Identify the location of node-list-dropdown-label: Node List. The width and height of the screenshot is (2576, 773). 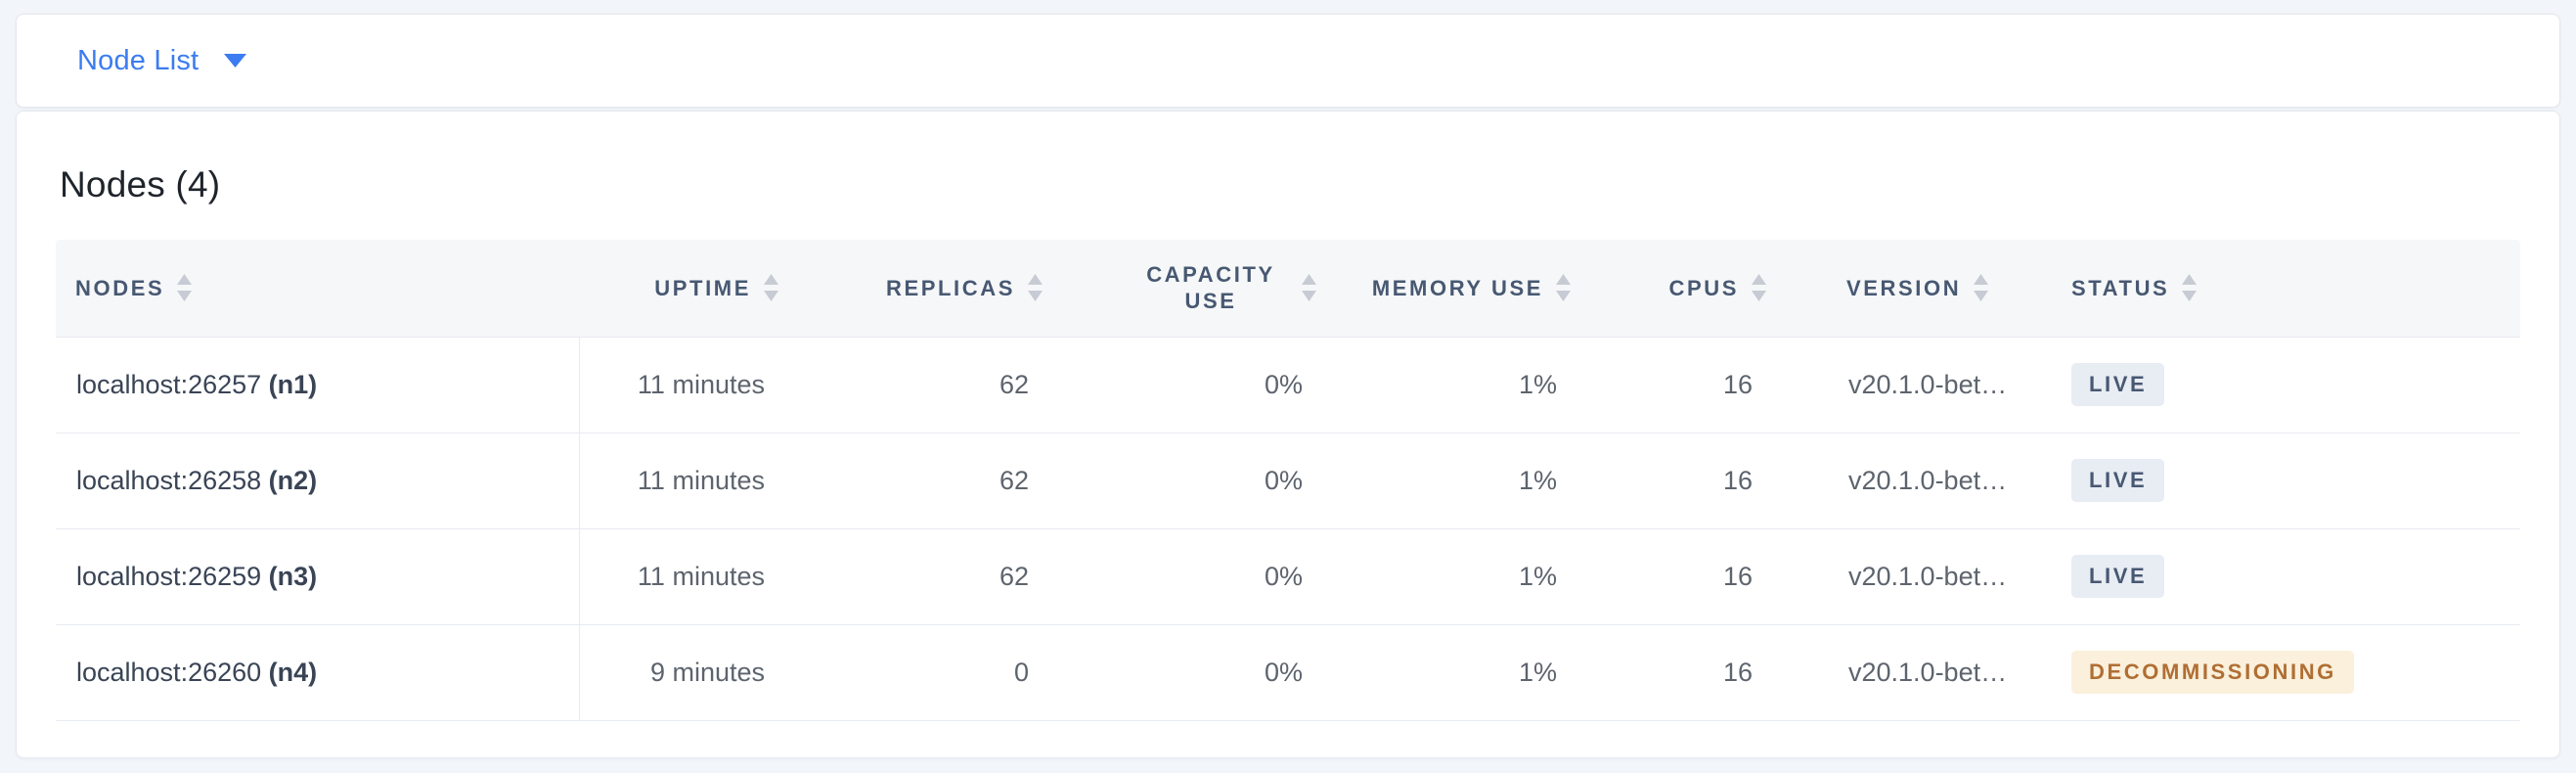
(138, 60).